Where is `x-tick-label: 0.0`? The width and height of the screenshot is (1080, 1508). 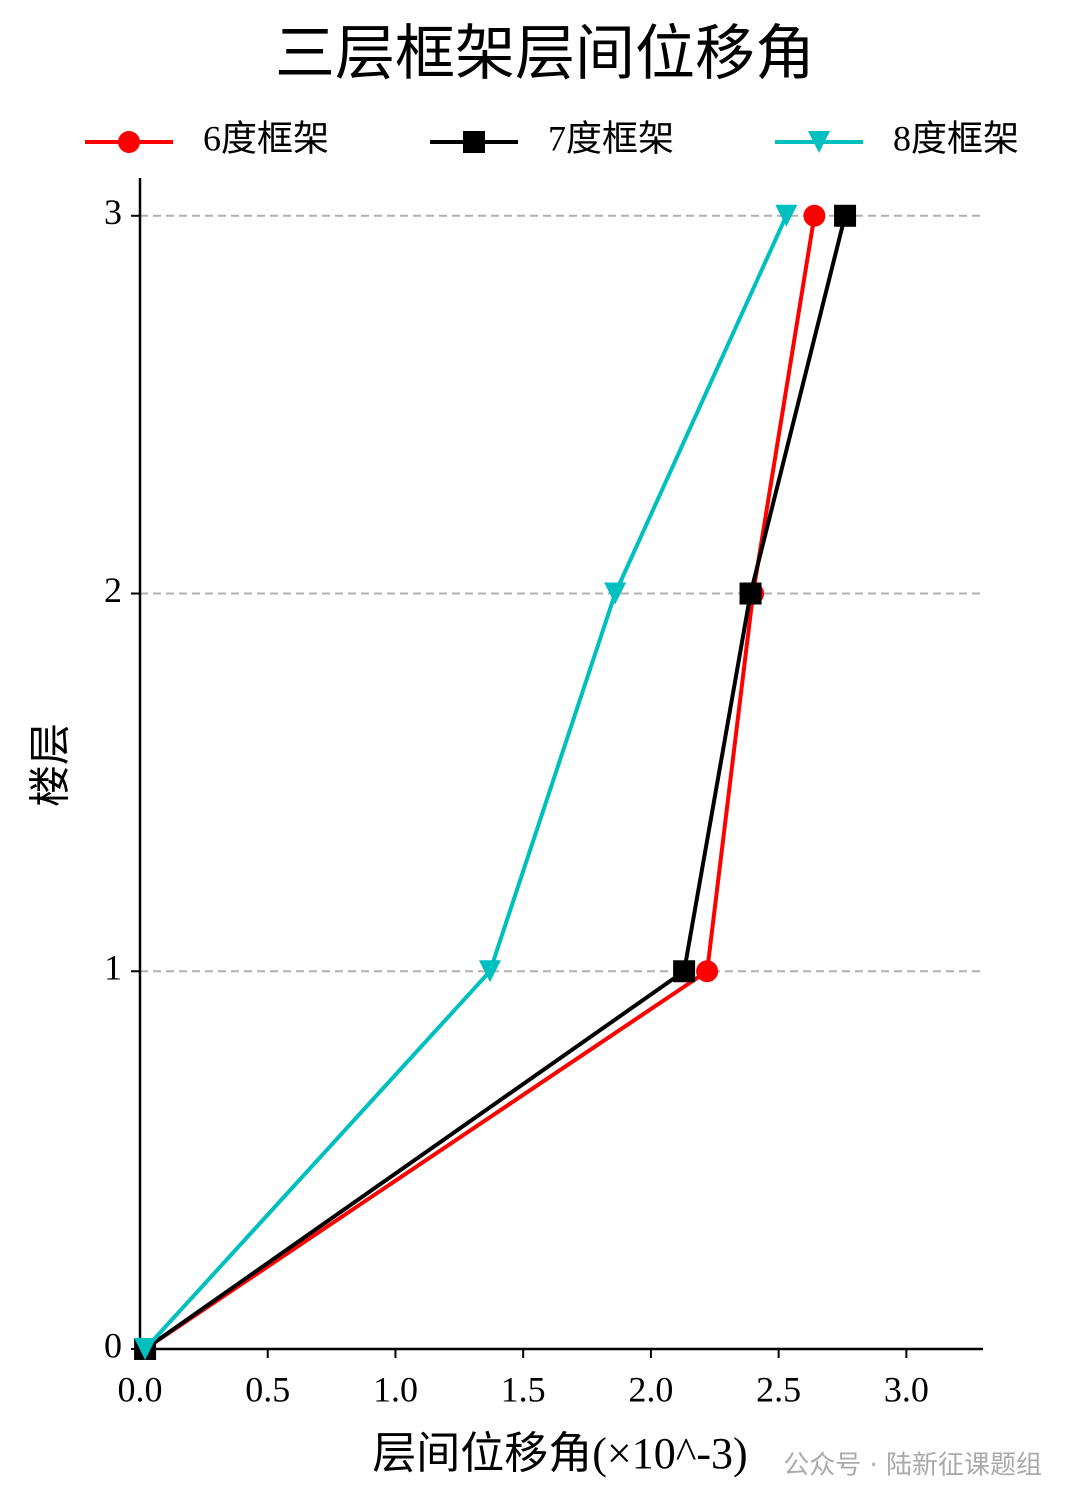 x-tick-label: 0.0 is located at coordinates (140, 1389).